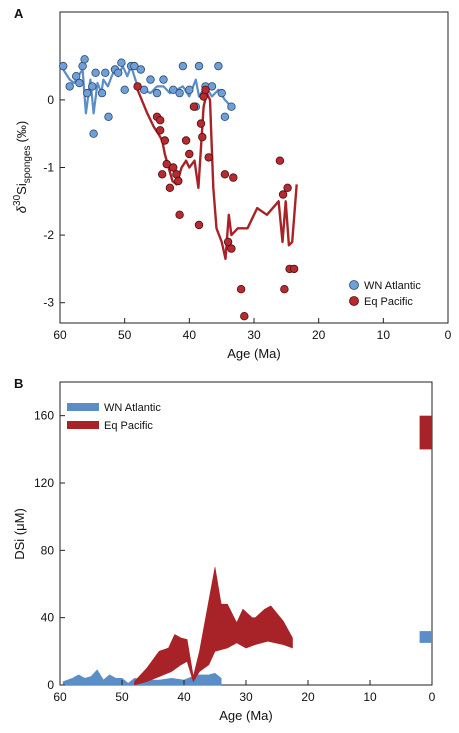 This screenshot has height=733, width=459. What do you see at coordinates (128, 426) in the screenshot?
I see `legend-b-eq-label: Eq Pacific` at bounding box center [128, 426].